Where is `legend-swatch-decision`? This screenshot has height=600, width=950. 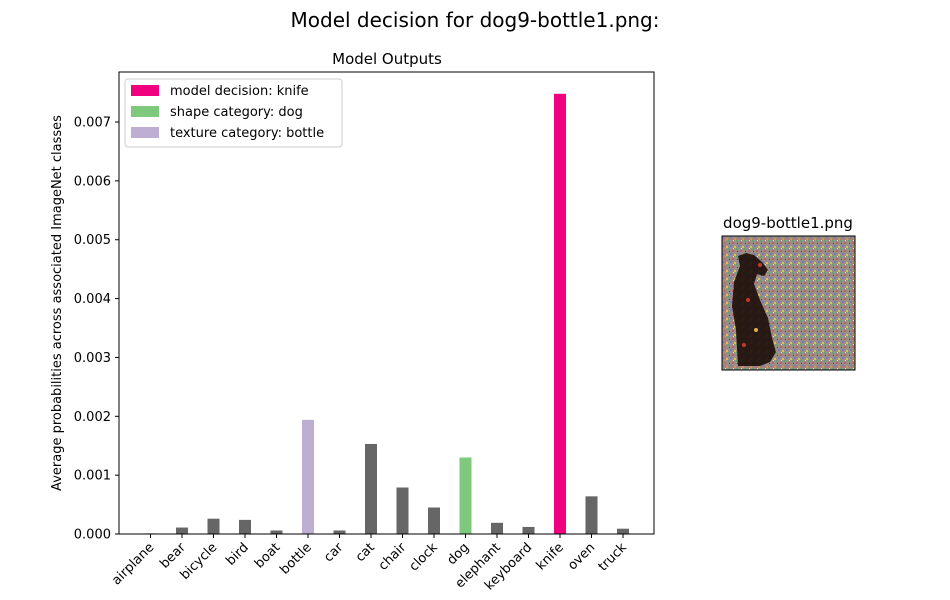
legend-swatch-decision is located at coordinates (145, 90).